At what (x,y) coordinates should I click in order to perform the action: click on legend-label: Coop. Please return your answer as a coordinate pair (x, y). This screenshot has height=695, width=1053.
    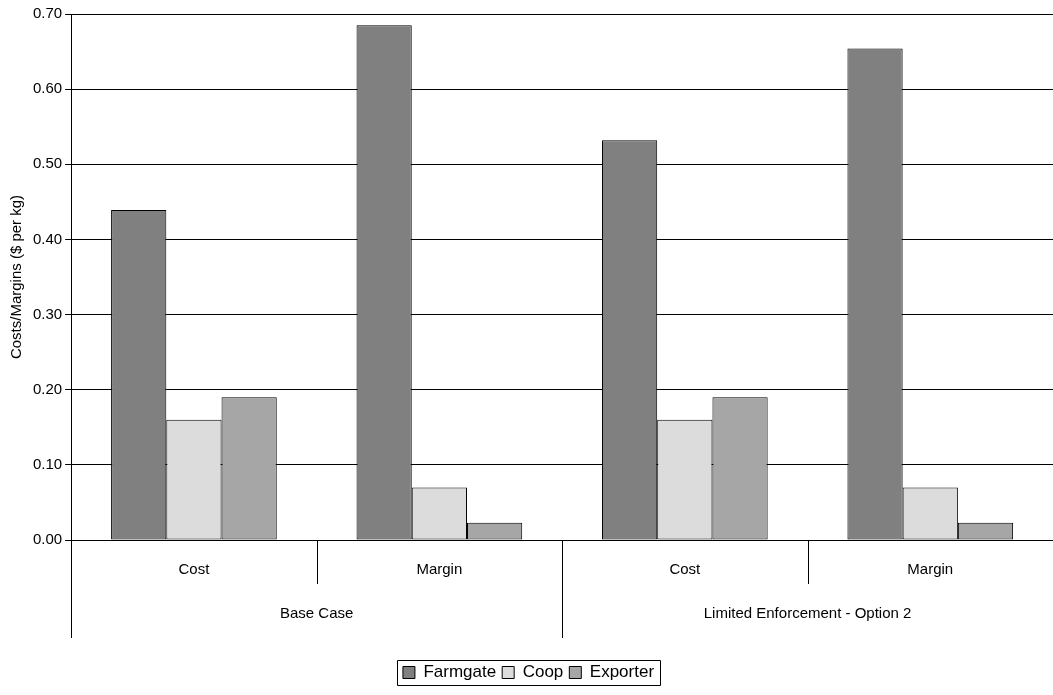
    Looking at the image, I should click on (543, 672).